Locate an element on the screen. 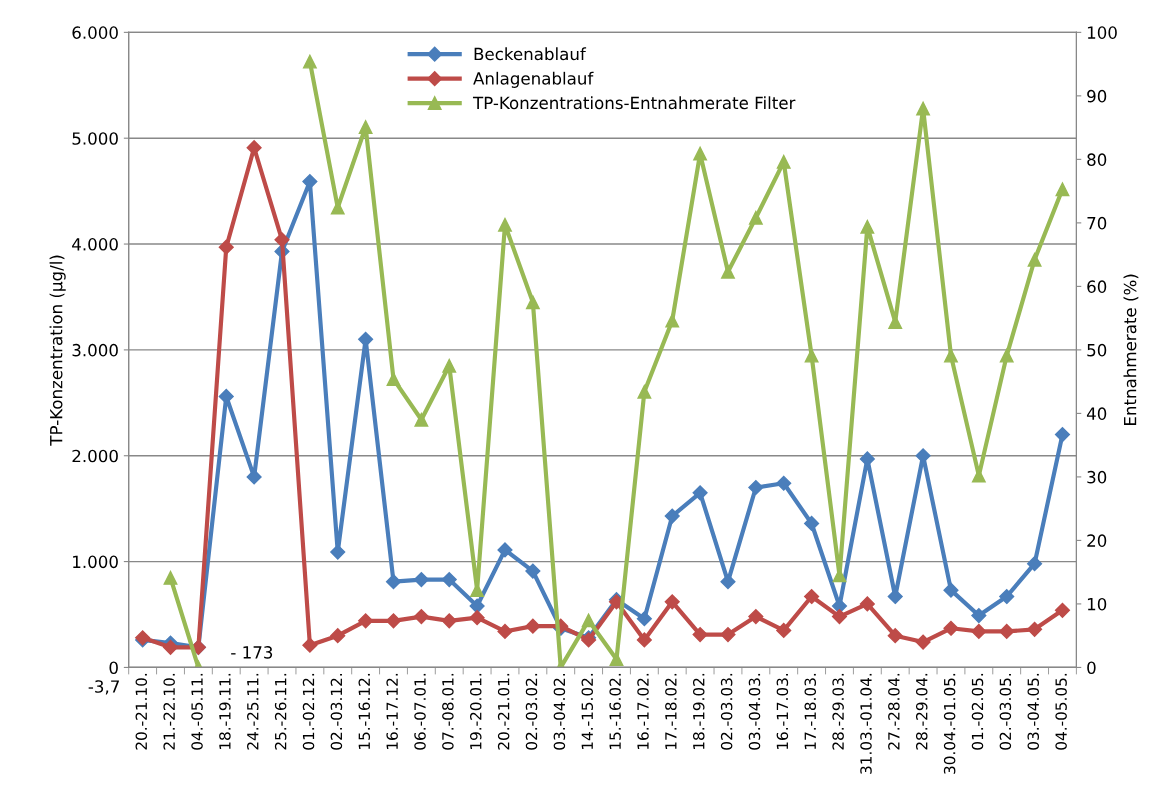  y2-tick-label: 70 is located at coordinates (1097, 223).